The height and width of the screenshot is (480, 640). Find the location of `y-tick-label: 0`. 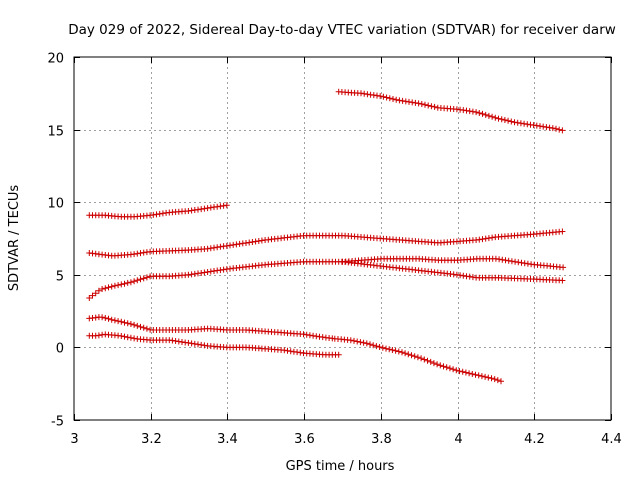

y-tick-label: 0 is located at coordinates (60, 349).